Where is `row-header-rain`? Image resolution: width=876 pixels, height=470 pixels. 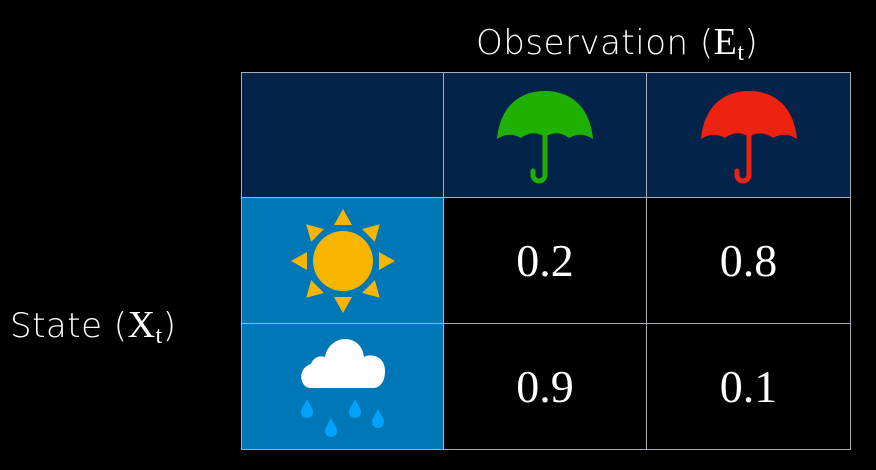 row-header-rain is located at coordinates (342, 386).